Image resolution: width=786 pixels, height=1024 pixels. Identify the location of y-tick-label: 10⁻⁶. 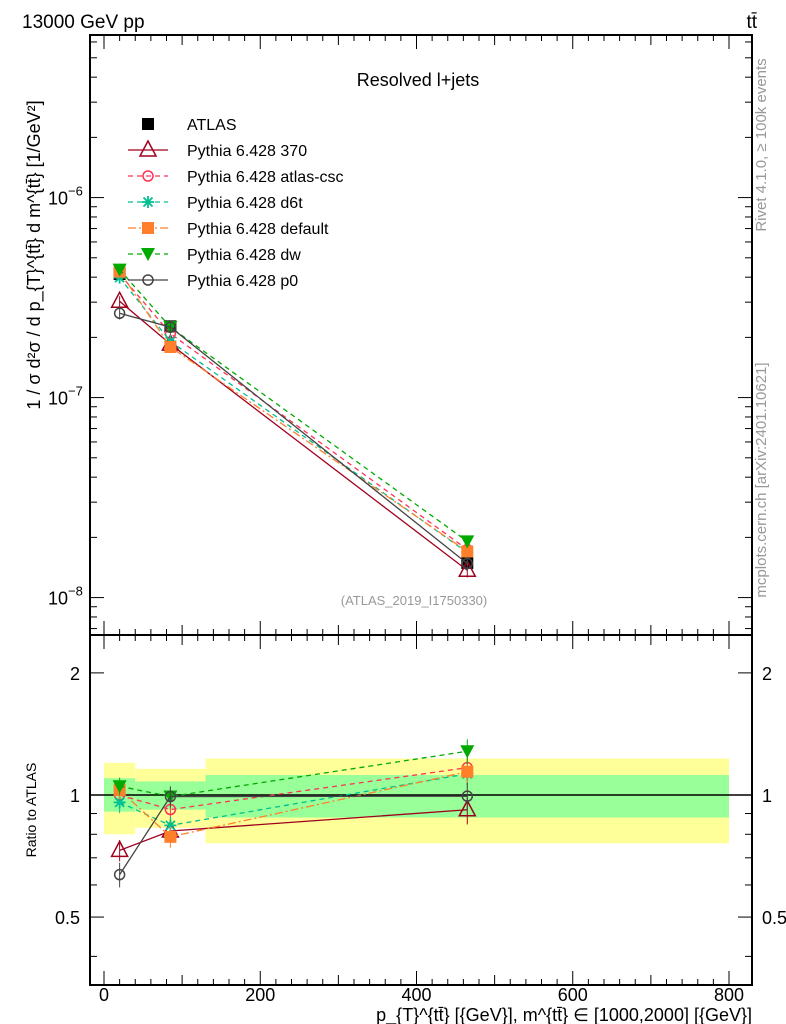
(65, 196).